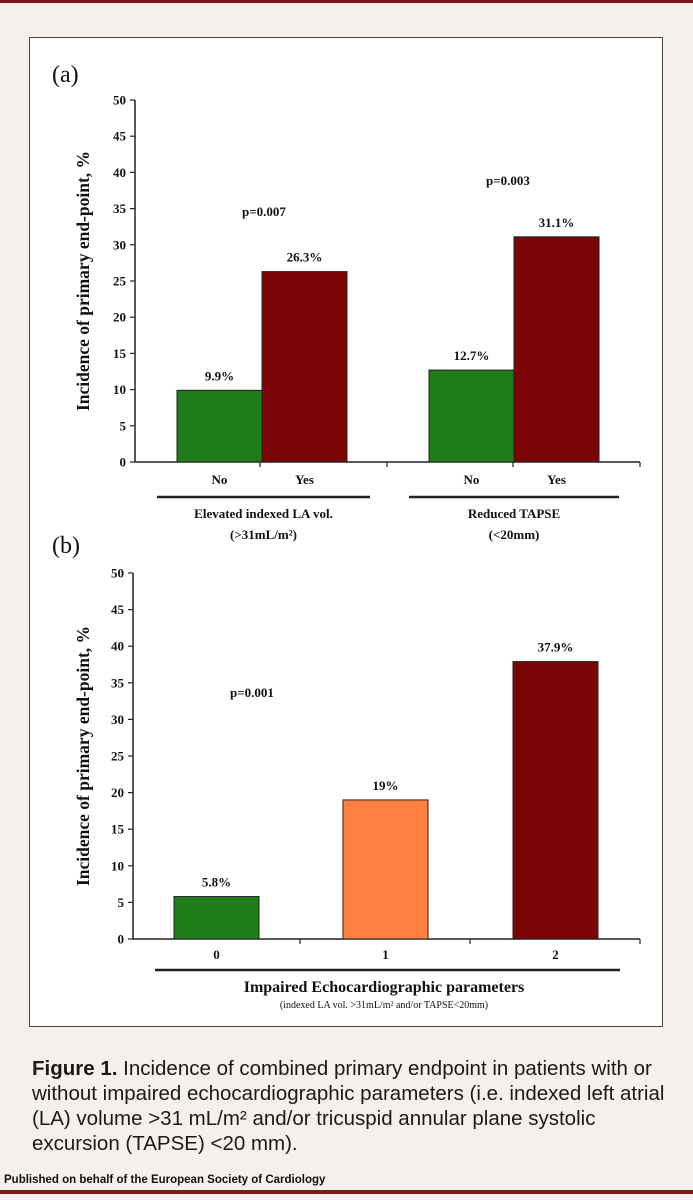  I want to click on bar-value-label: 12.7%, so click(472, 355).